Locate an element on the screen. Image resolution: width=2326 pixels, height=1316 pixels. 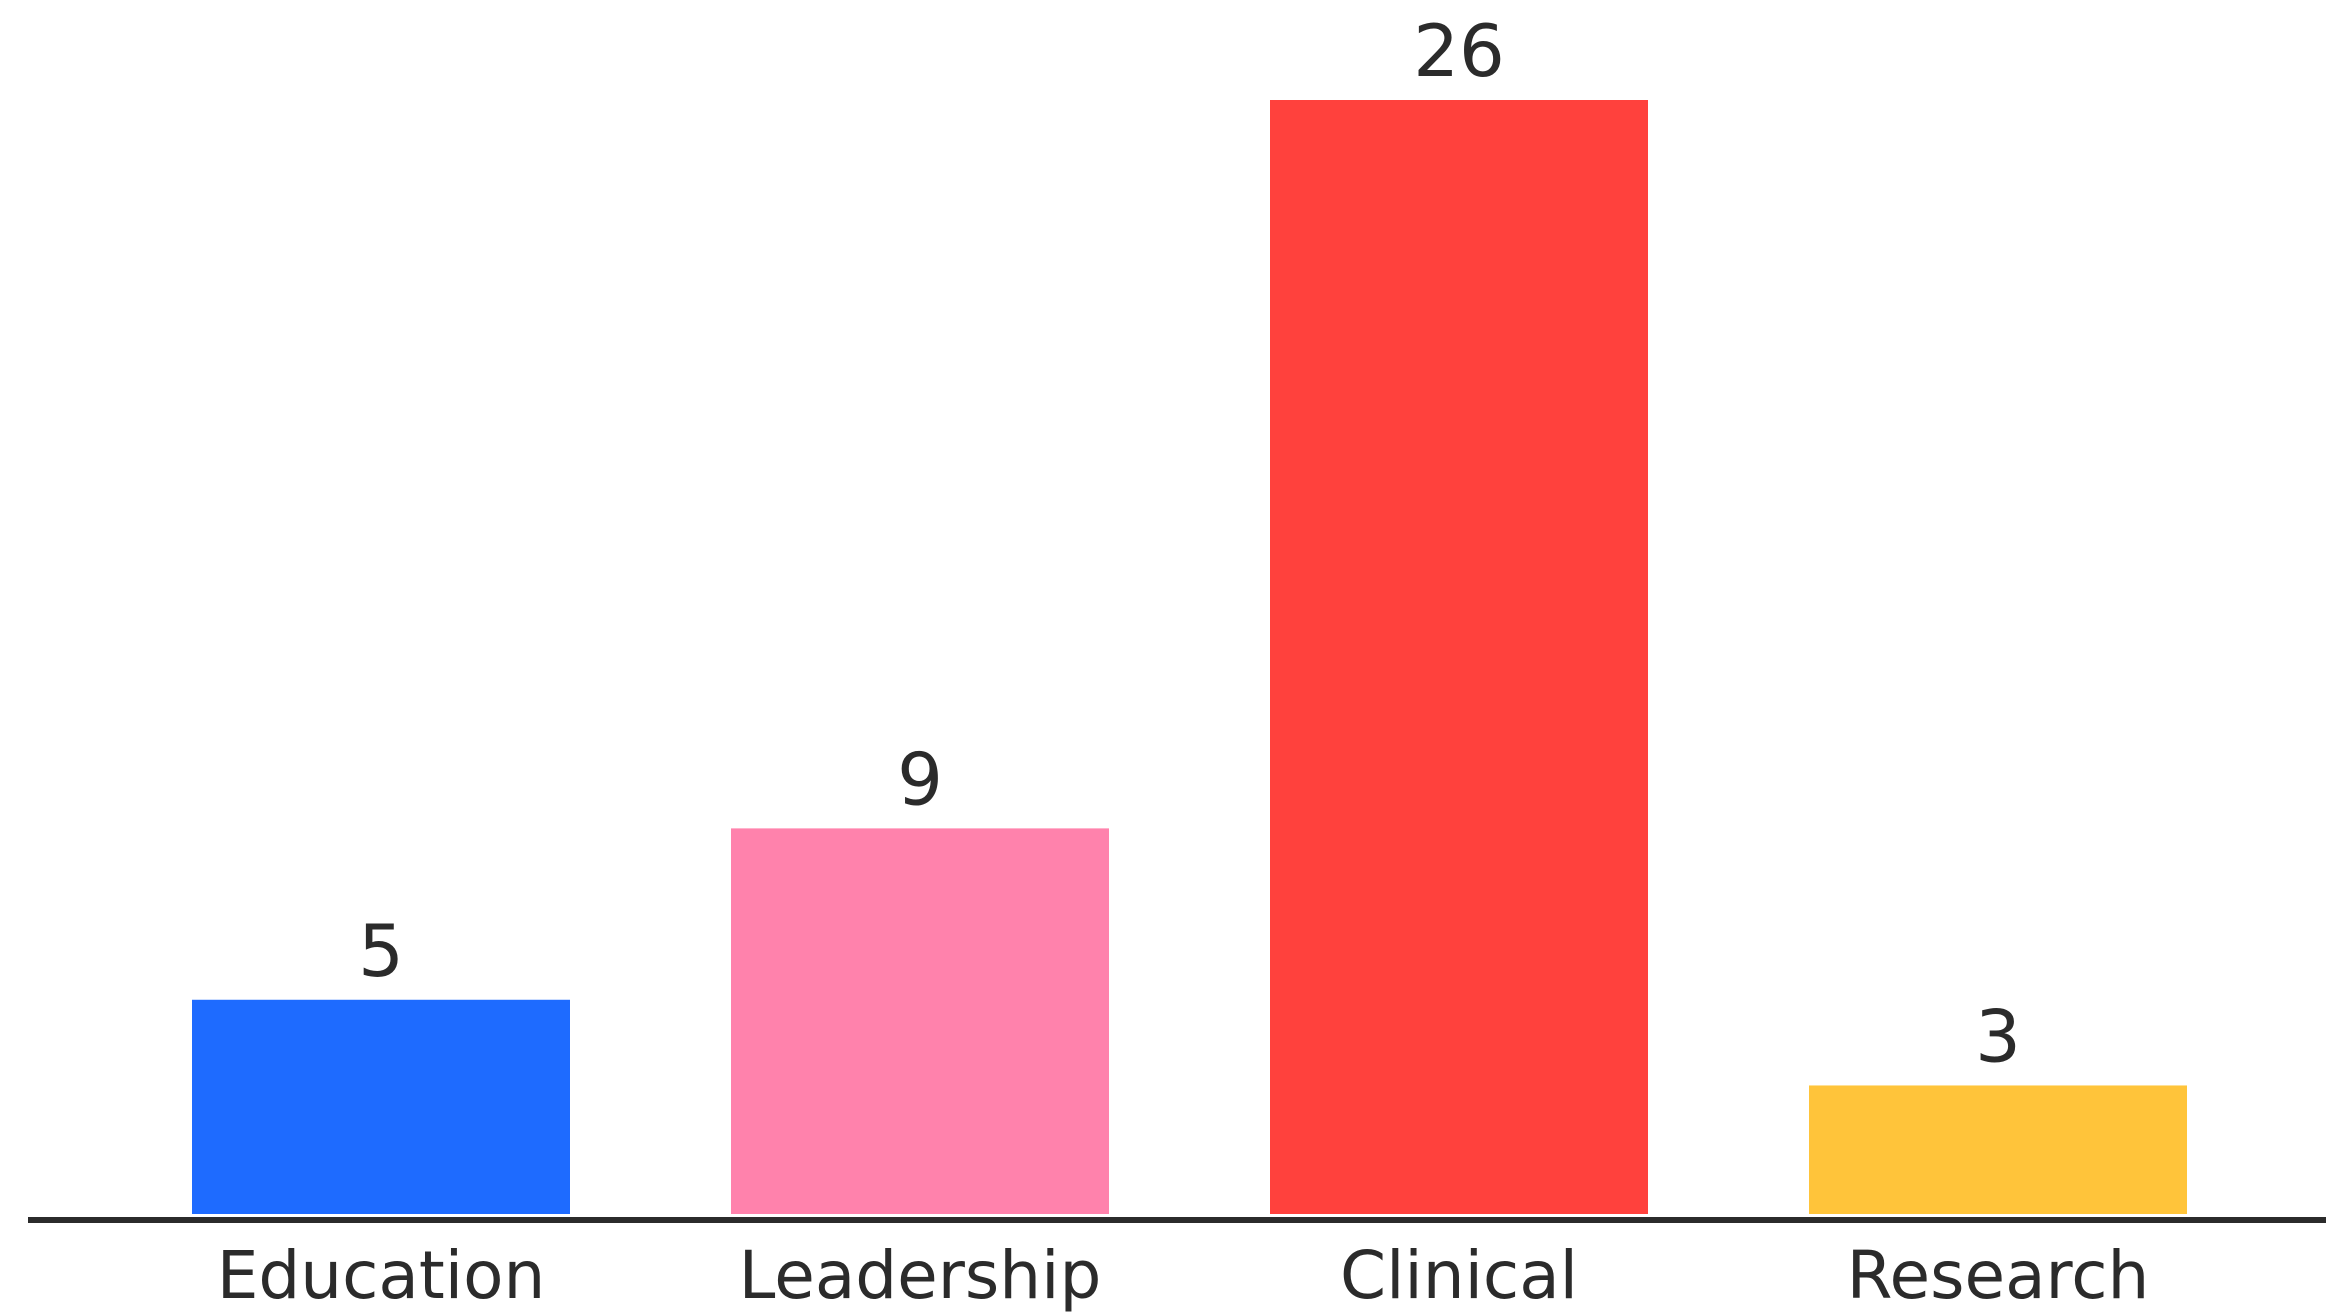
category-label-education: Education is located at coordinates (381, 1275).